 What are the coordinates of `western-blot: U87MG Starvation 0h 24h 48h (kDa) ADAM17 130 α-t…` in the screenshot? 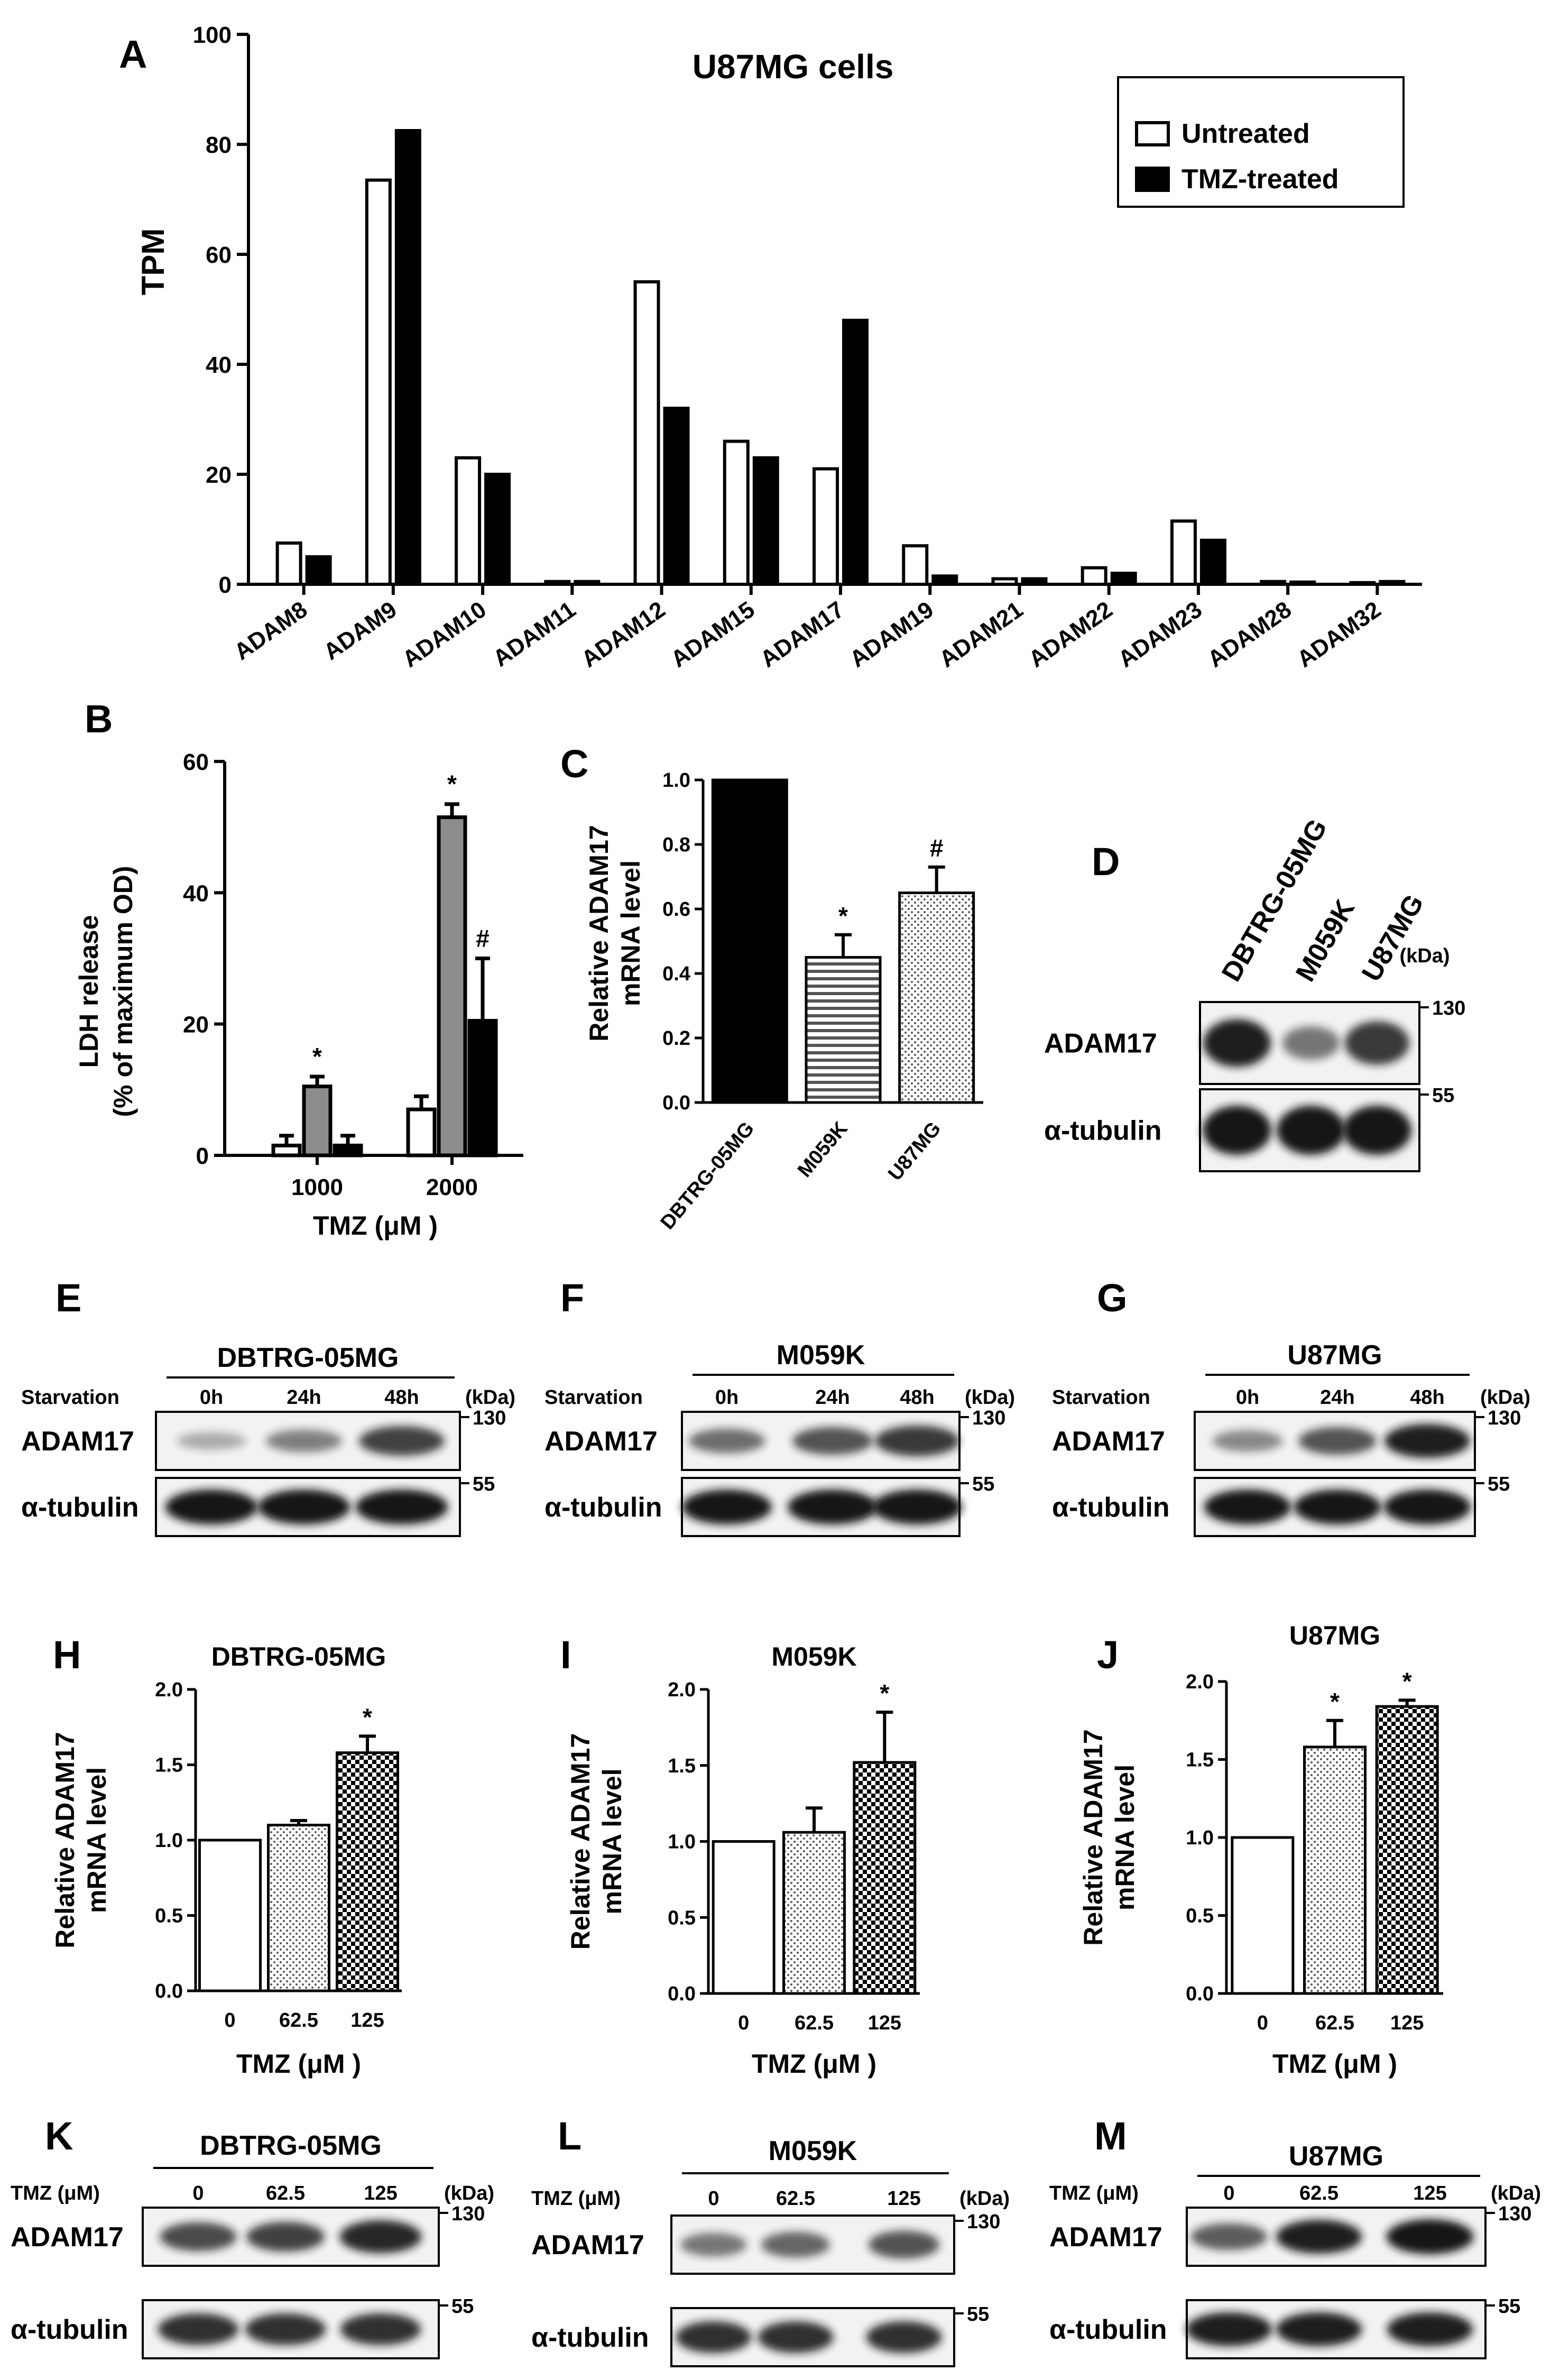 It's located at (1291, 1438).